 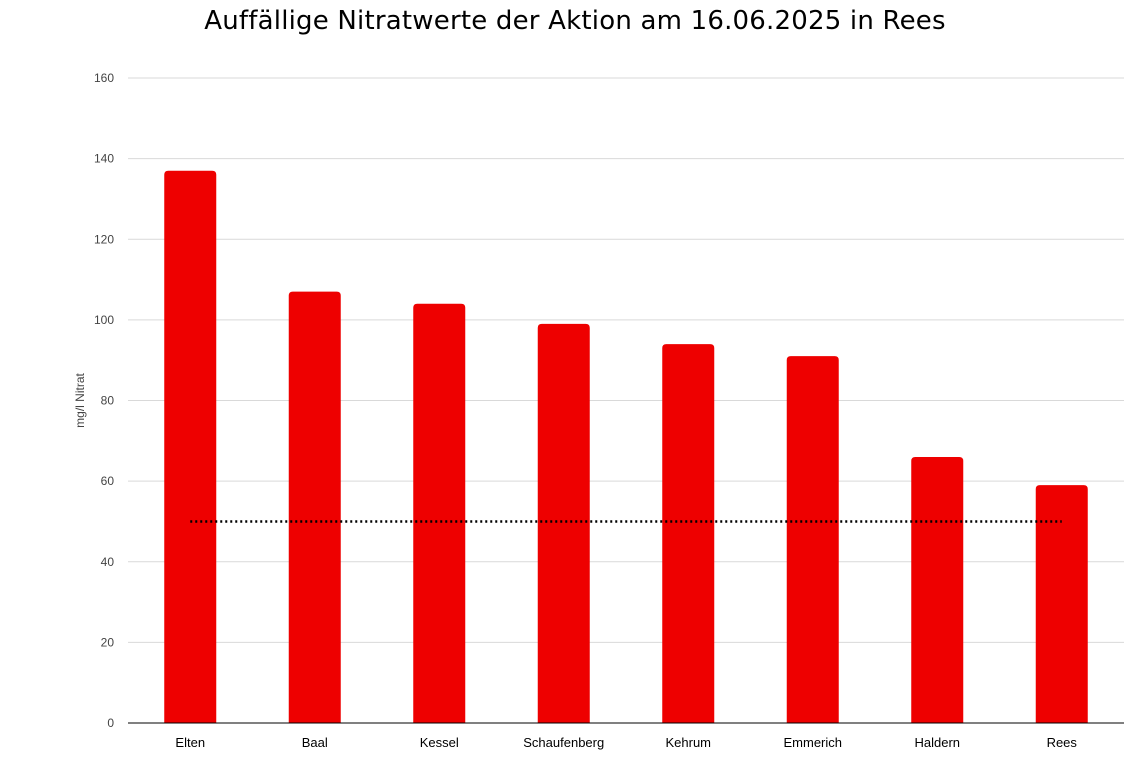 I want to click on bar-kessel, so click(x=439, y=513).